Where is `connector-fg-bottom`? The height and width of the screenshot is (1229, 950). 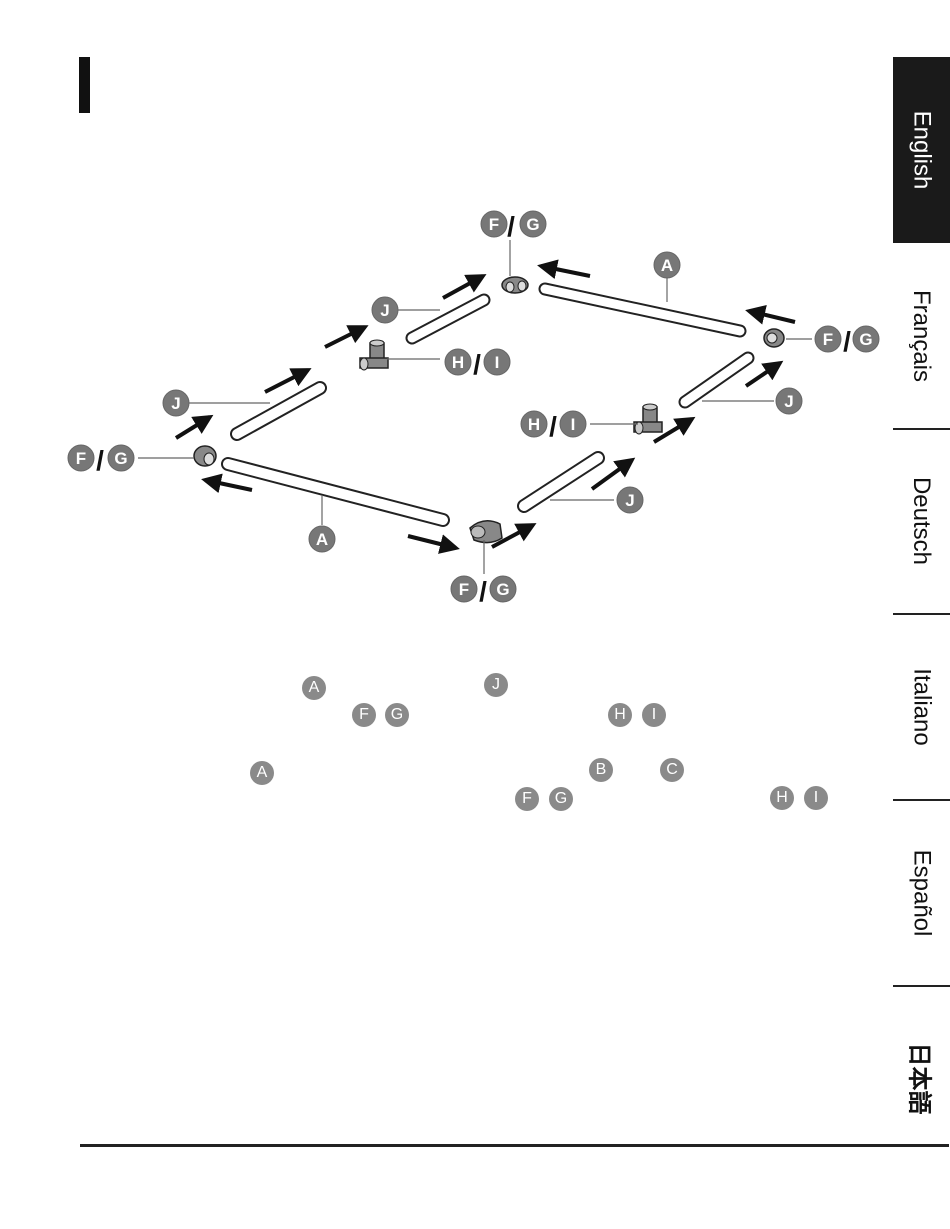
connector-fg-bottom is located at coordinates (486, 532).